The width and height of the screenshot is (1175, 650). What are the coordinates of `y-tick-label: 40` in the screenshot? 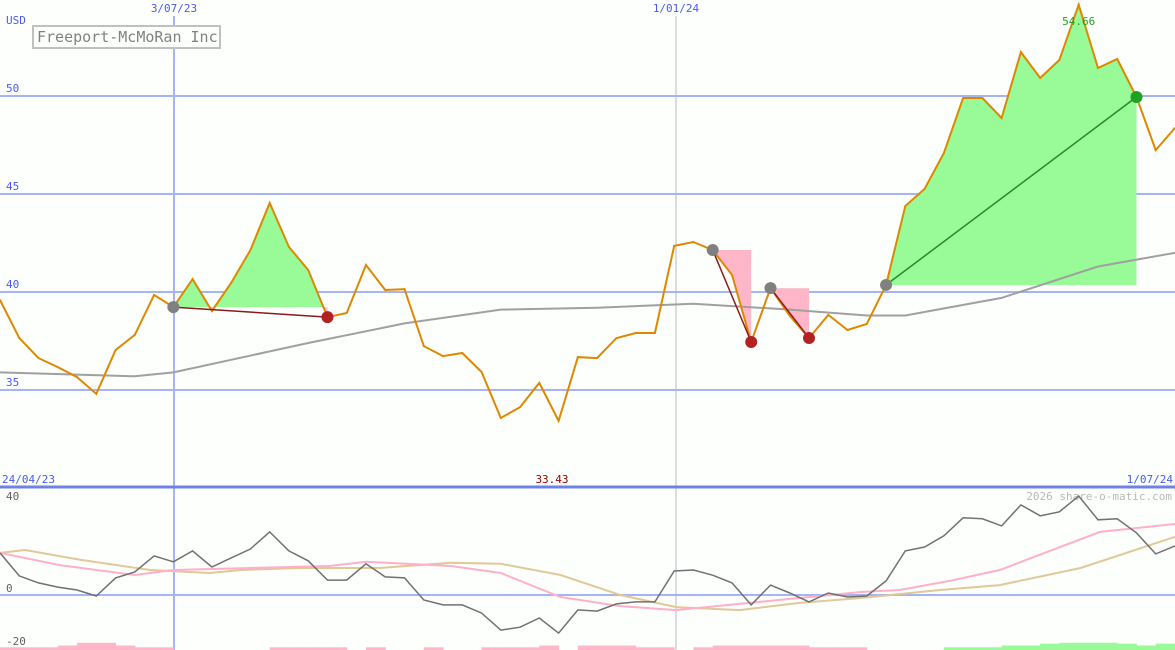 It's located at (12, 284).